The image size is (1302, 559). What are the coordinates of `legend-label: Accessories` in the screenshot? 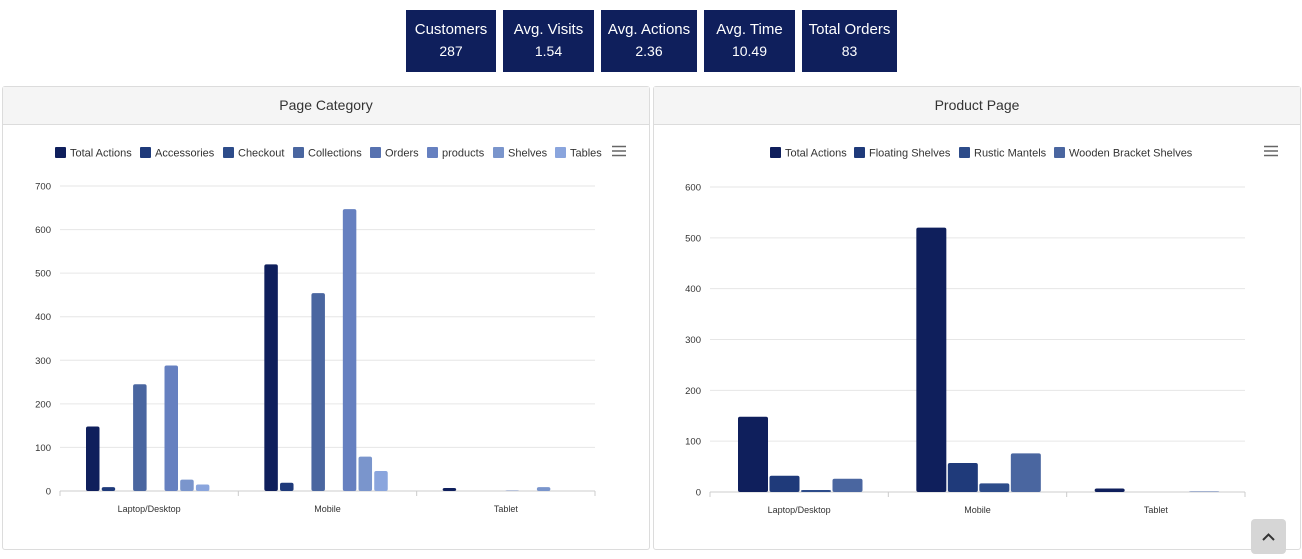 It's located at (185, 154).